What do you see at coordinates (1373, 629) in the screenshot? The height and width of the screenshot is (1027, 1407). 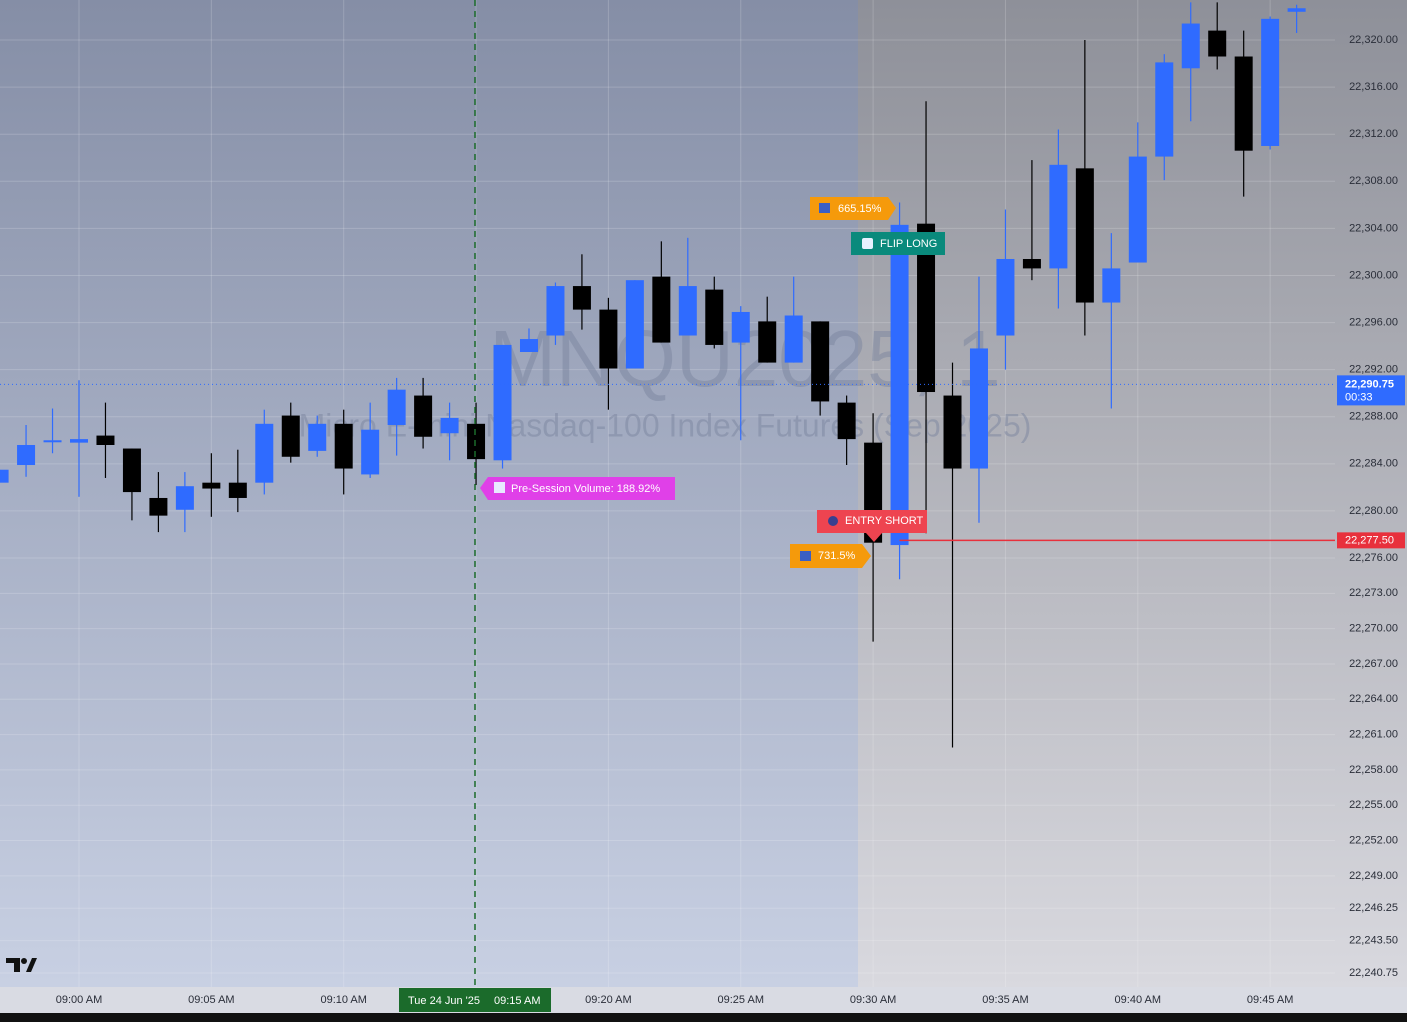 I see `y-tick-label: 22,270.00` at bounding box center [1373, 629].